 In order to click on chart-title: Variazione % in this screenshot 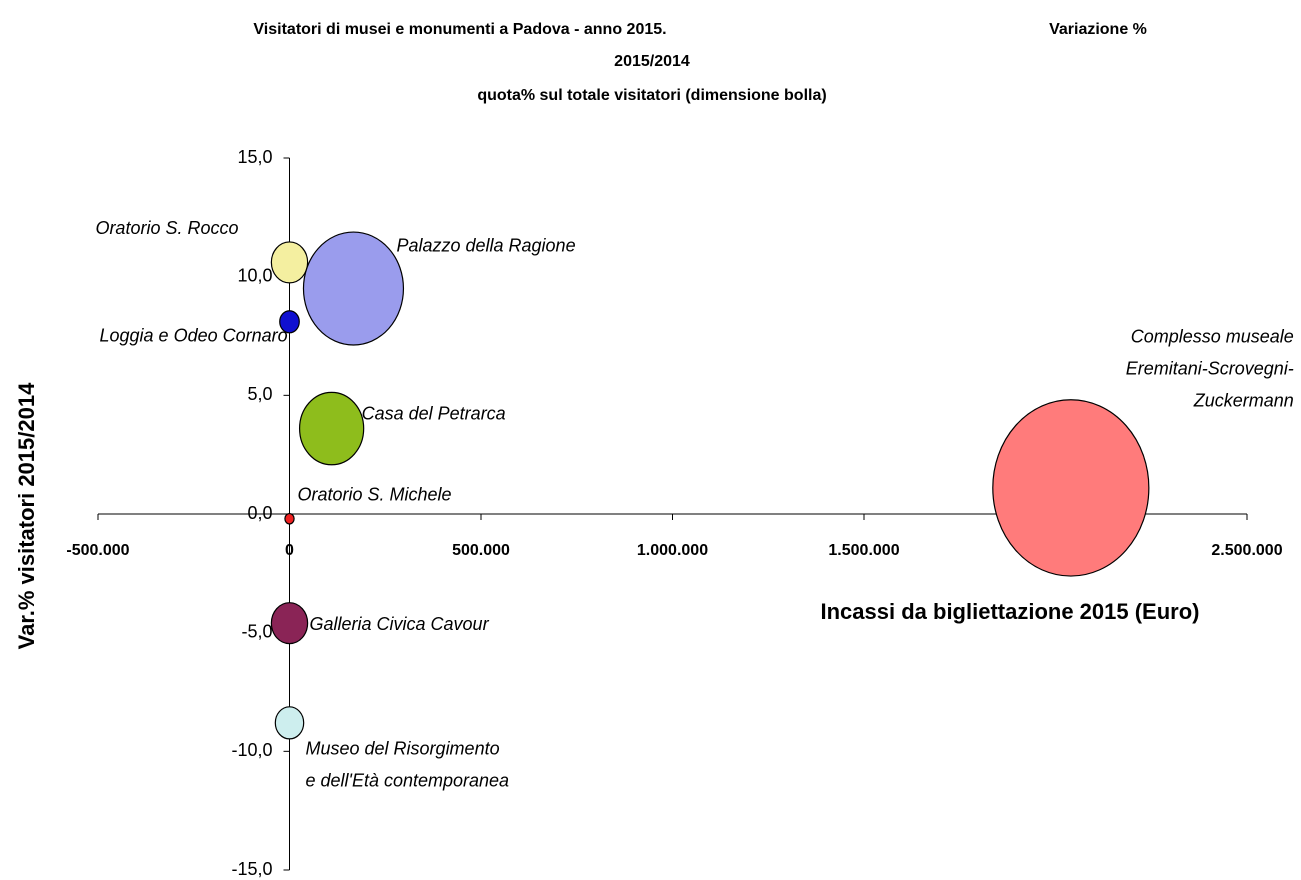, I will do `click(1098, 29)`.